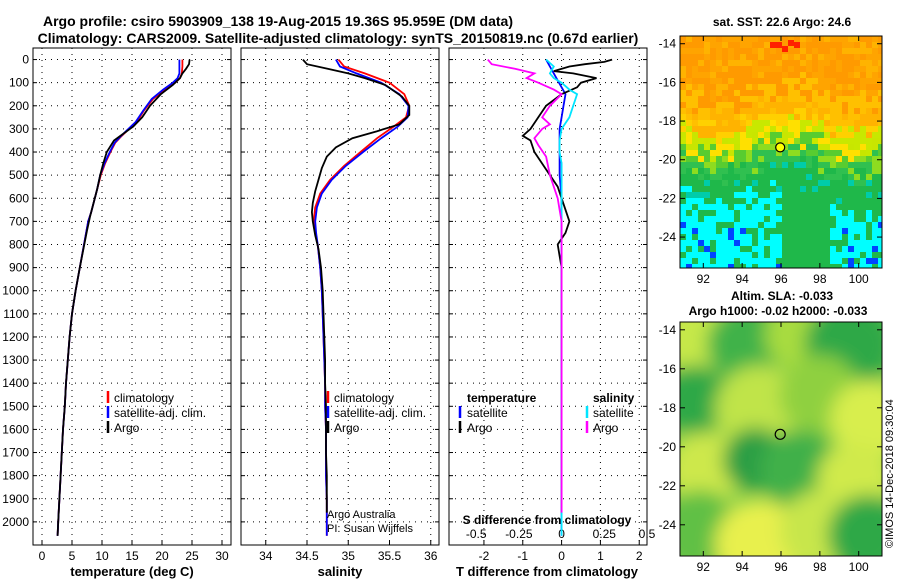 The height and width of the screenshot is (580, 900). What do you see at coordinates (162, 556) in the screenshot?
I see `x-tick-label: 20` at bounding box center [162, 556].